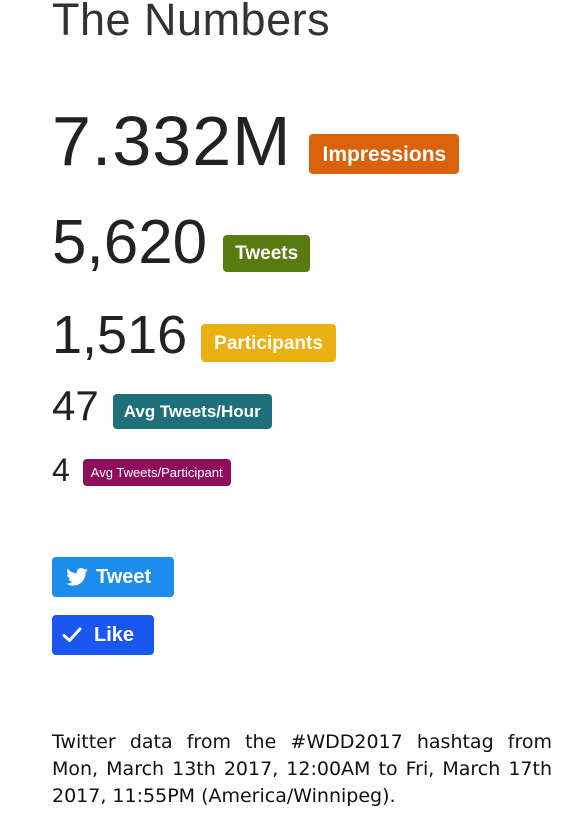 The height and width of the screenshot is (832, 568). I want to click on impressions-value: 7.332M, so click(172, 141).